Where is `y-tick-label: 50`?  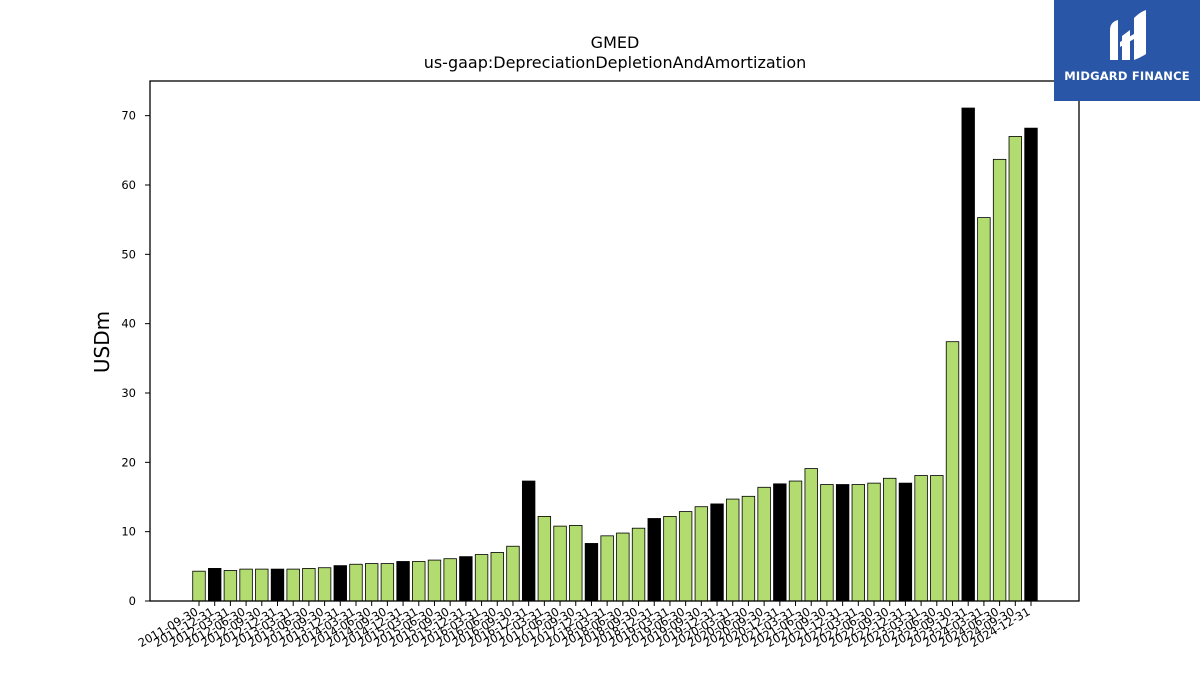
y-tick-label: 50 is located at coordinates (128, 254).